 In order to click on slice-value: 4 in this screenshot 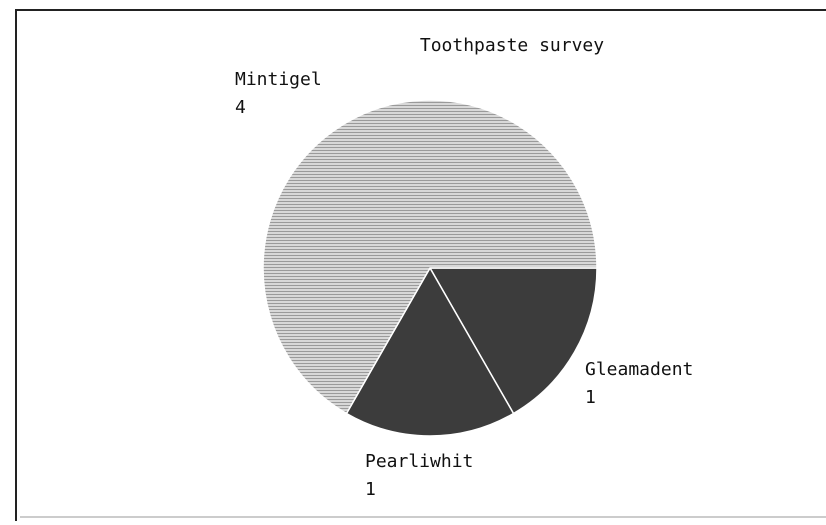, I will do `click(240, 107)`.